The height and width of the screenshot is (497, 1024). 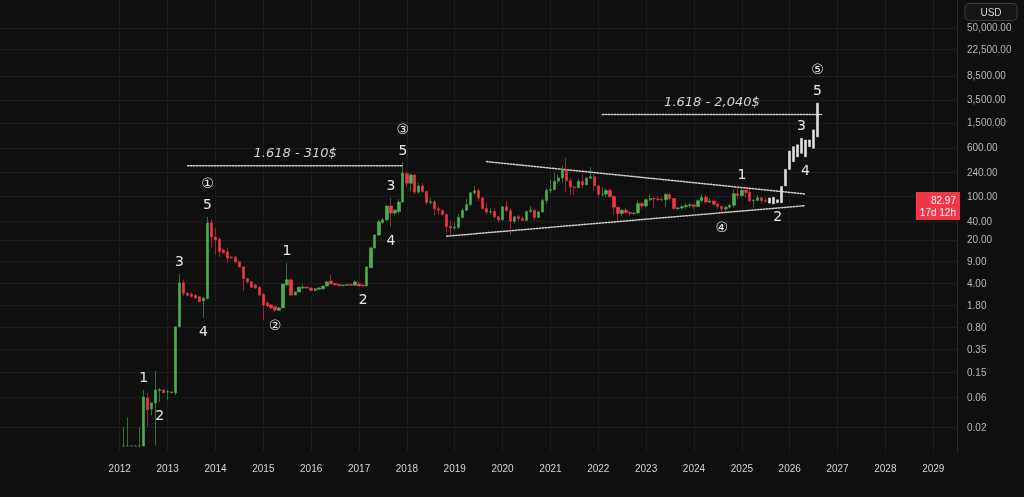 What do you see at coordinates (938, 206) in the screenshot?
I see `annotation: 82.97 17d 12h` at bounding box center [938, 206].